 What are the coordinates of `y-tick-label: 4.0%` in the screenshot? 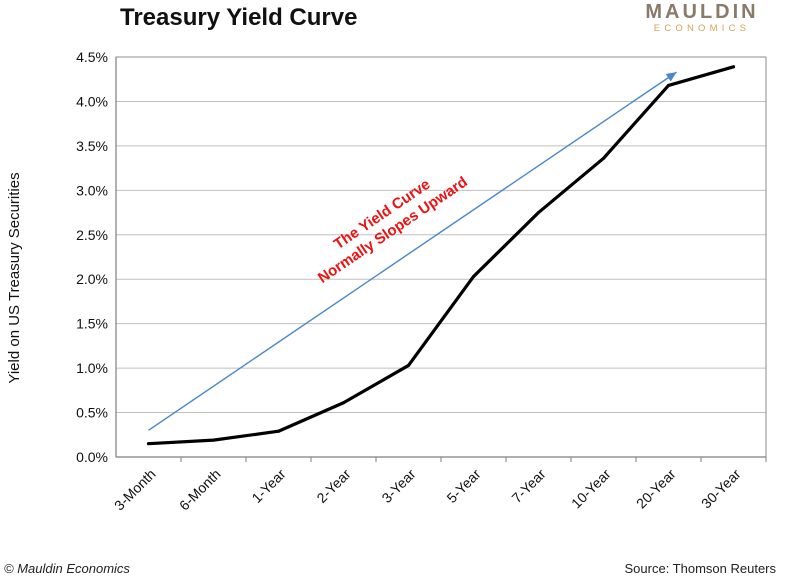 It's located at (92, 101).